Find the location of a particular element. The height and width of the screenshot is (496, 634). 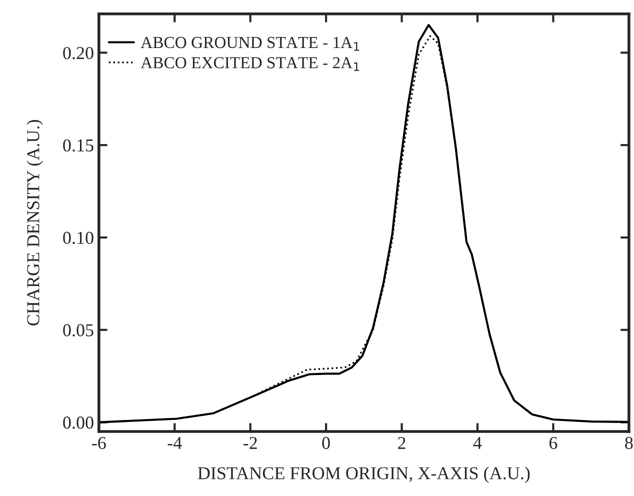

x-tick-label: 0 is located at coordinates (326, 443).